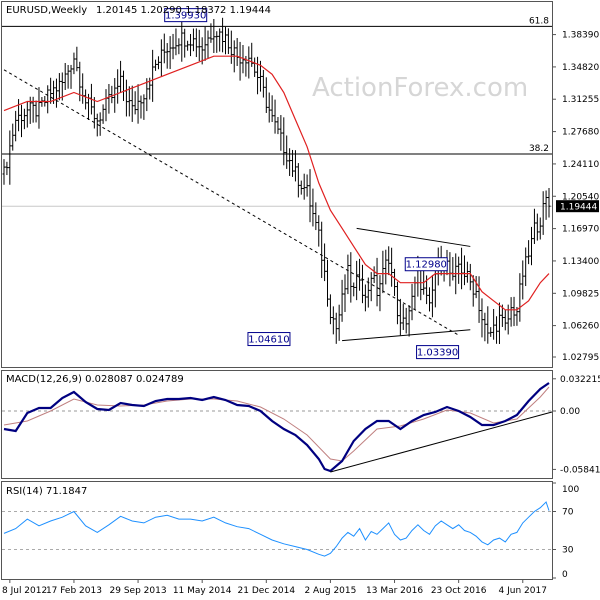 The width and height of the screenshot is (600, 600). Describe the element at coordinates (580, 197) in the screenshot. I see `price-tick-label: 1.20540` at that location.